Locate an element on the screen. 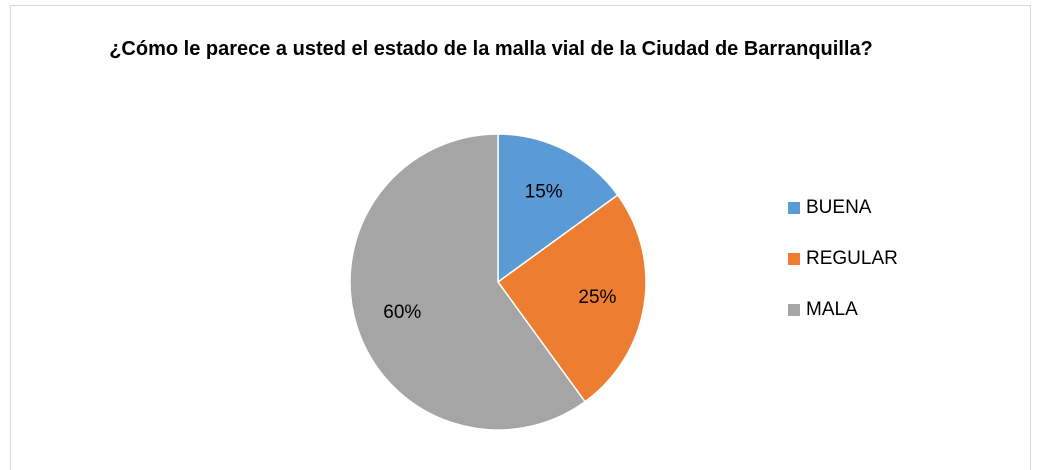 The image size is (1041, 470). legend-label: REGULAR is located at coordinates (852, 258).